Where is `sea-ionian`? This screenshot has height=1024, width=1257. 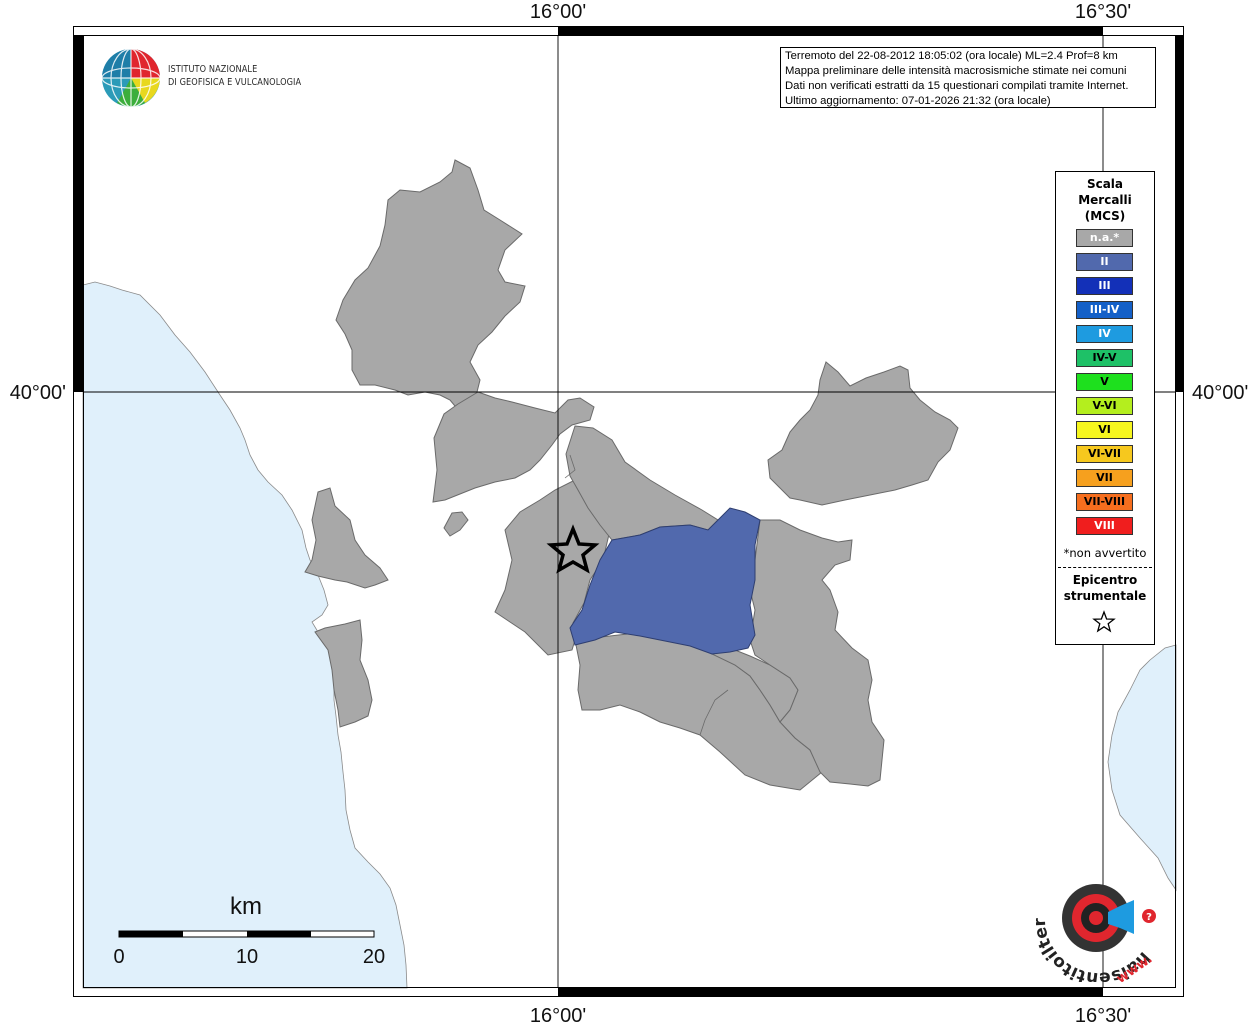
sea-ionian is located at coordinates (1142, 768).